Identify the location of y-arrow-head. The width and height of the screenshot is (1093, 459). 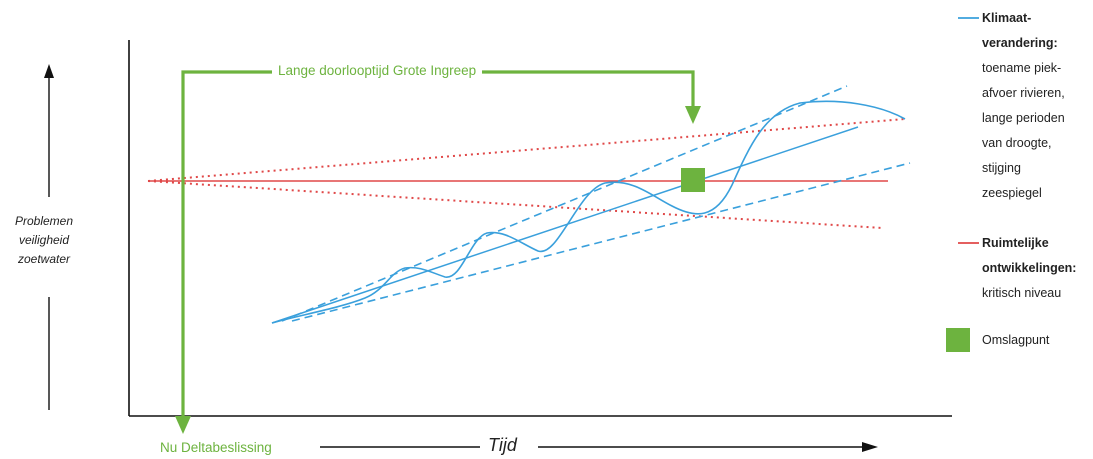
(49, 71).